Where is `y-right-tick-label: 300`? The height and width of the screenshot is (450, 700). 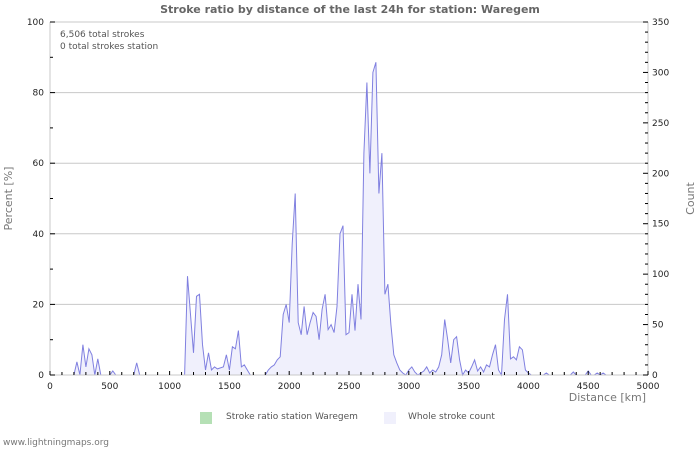 y-right-tick-label: 300 is located at coordinates (660, 73).